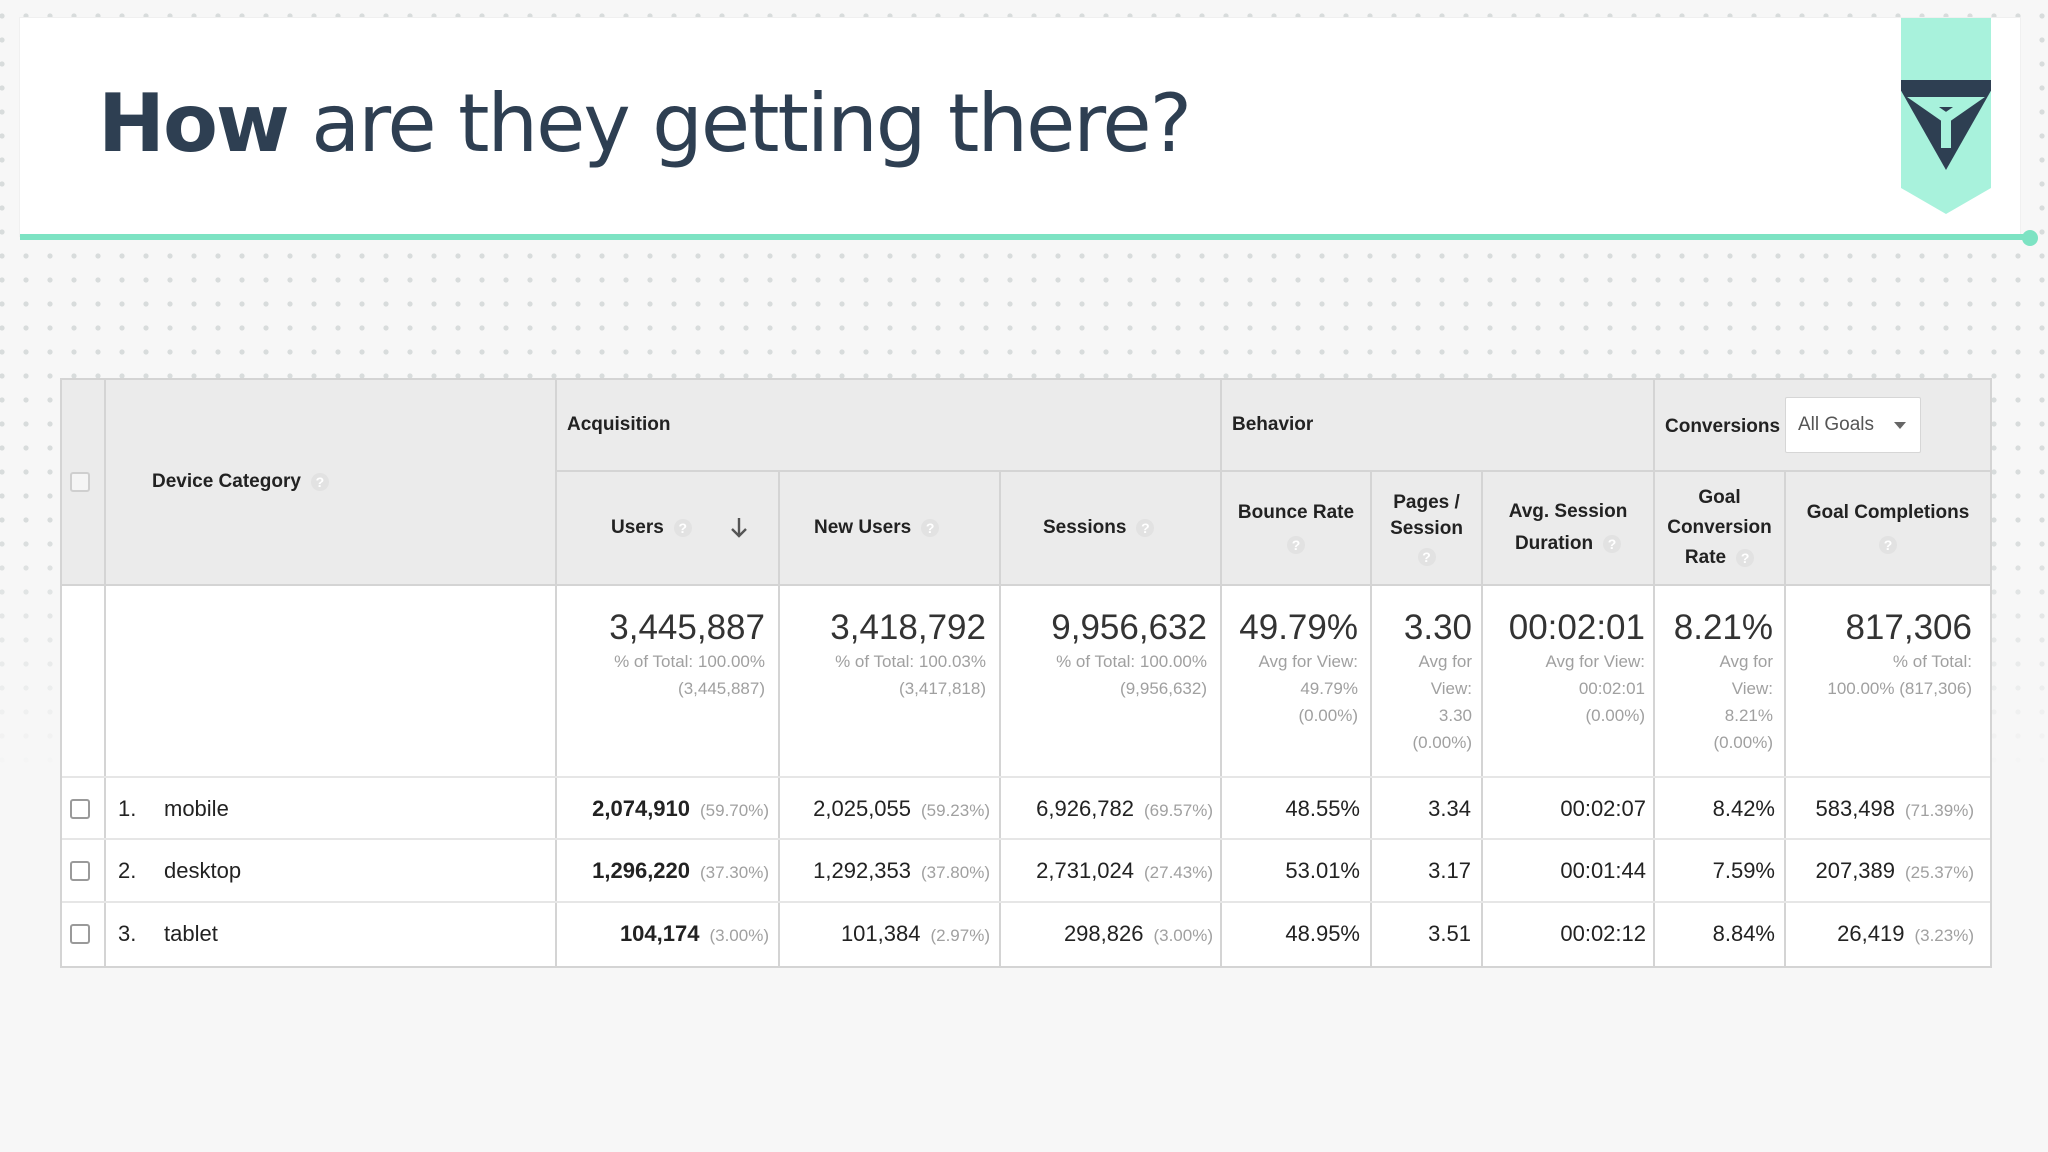 The height and width of the screenshot is (1152, 2048). I want to click on avg-duration-cell: 00:02:07, so click(1564, 809).